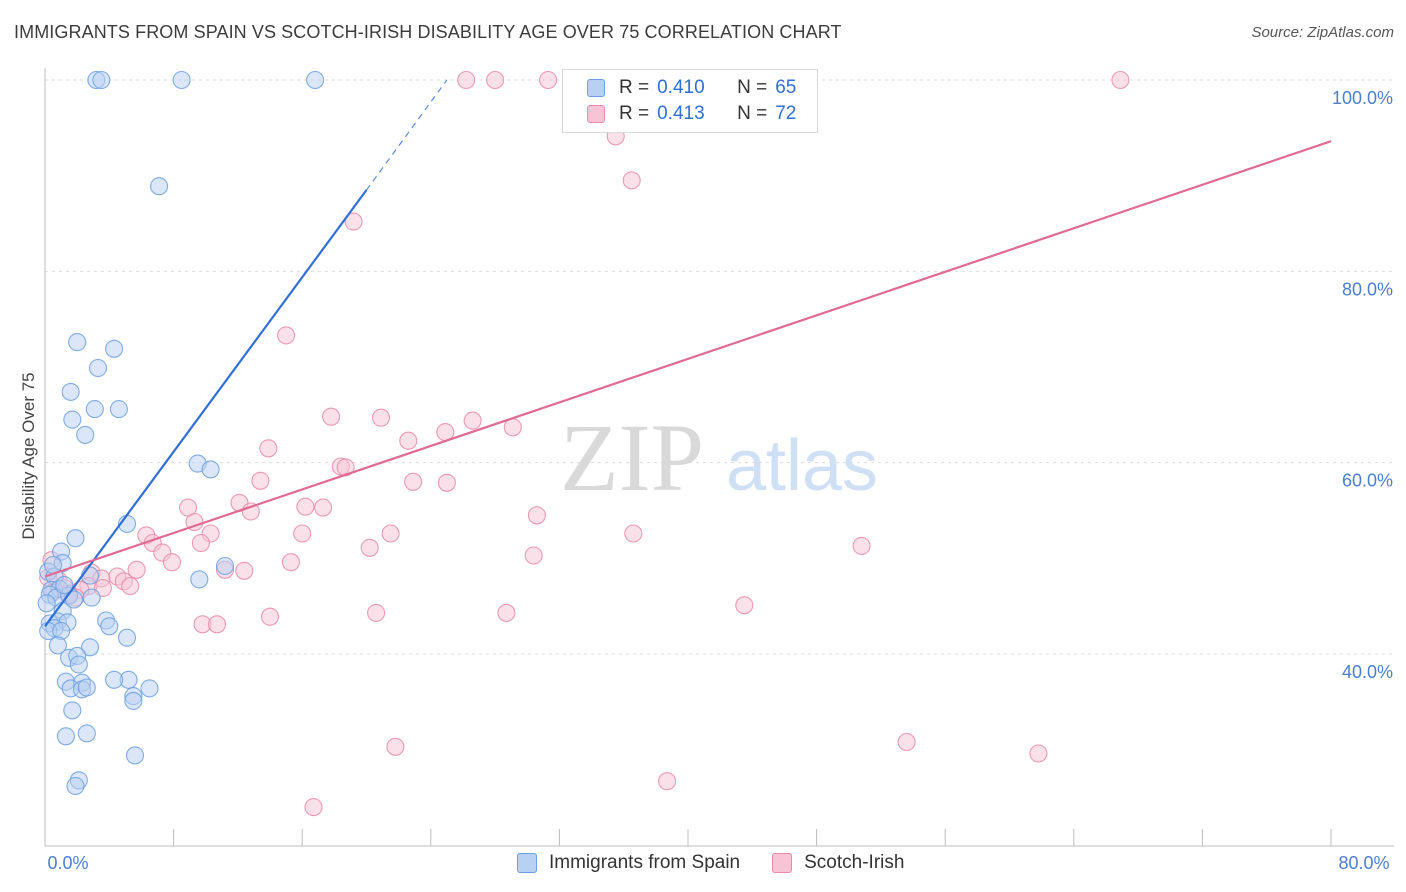 This screenshot has width=1406, height=892. I want to click on legend-label-spain: Immigrants from Spain, so click(645, 862).